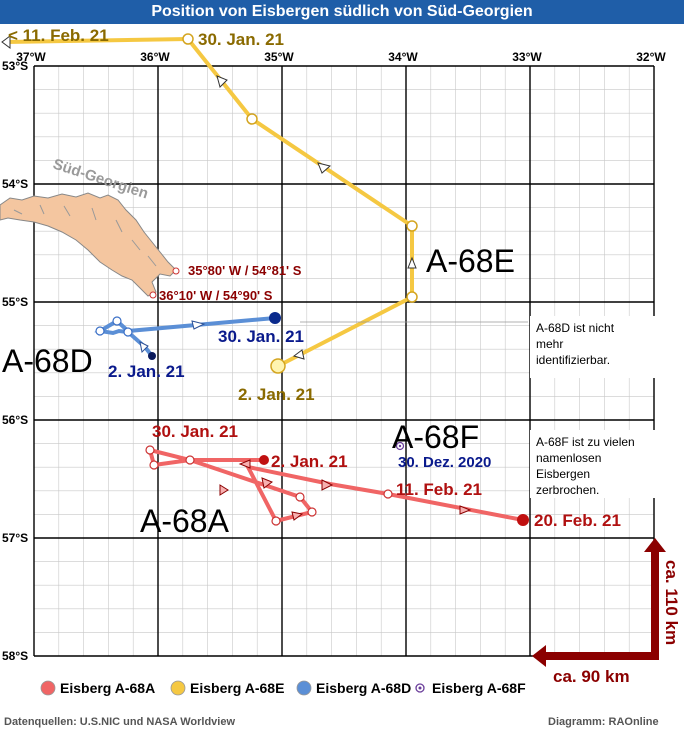 The width and height of the screenshot is (684, 734). Describe the element at coordinates (120, 722) in the screenshot. I see `footer-source: Datenquellen: U.S.NIC und NASA Worldview` at that location.